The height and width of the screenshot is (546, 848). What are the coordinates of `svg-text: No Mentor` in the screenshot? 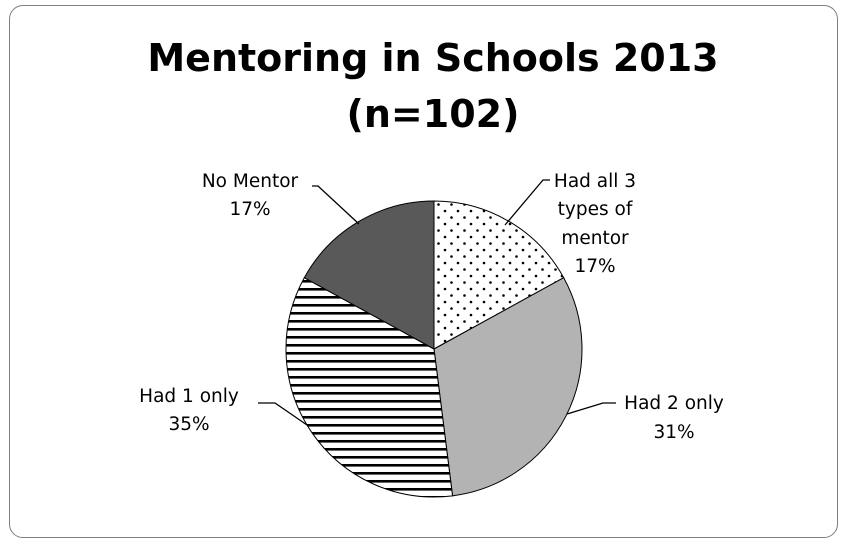 It's located at (250, 181).